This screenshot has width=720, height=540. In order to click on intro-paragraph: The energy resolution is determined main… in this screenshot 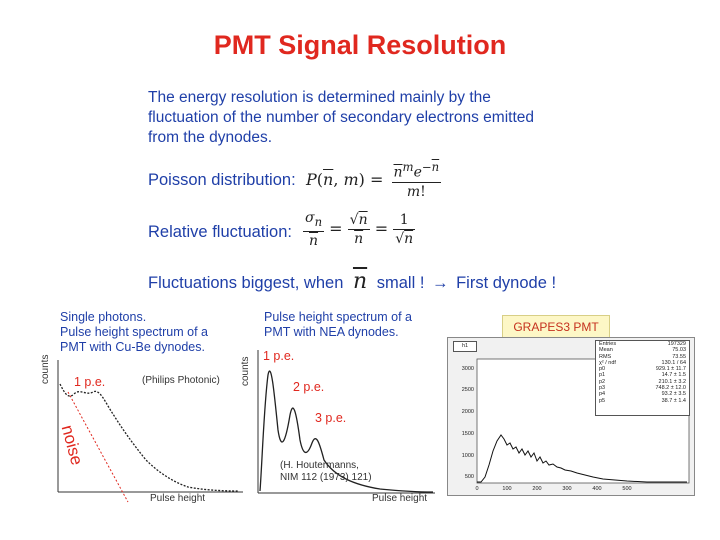, I will do `click(348, 118)`.